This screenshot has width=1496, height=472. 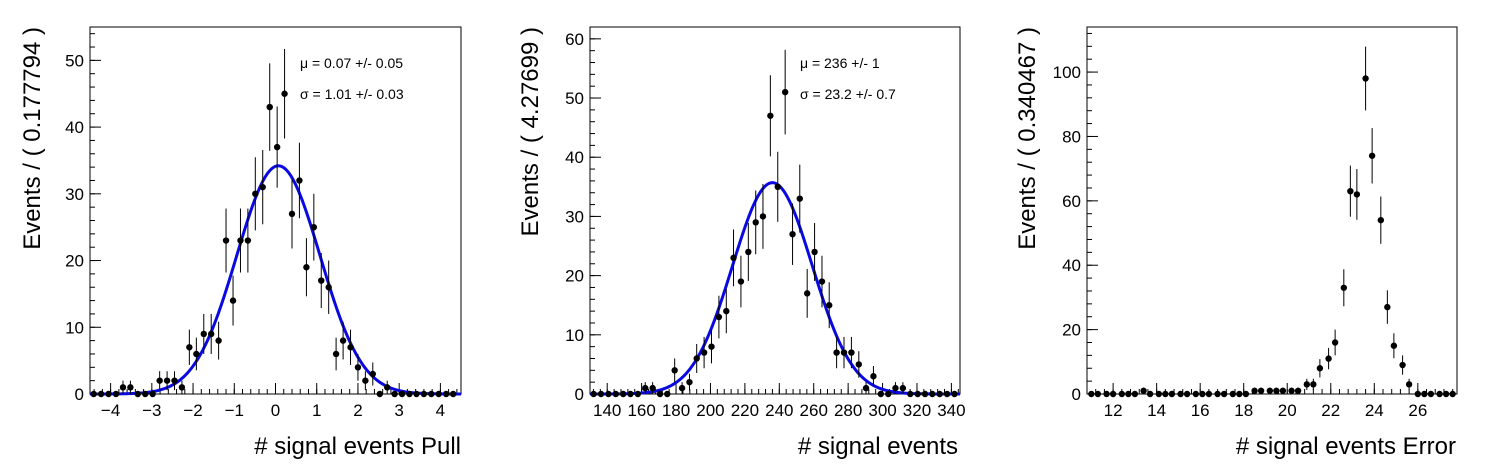 What do you see at coordinates (676, 410) in the screenshot?
I see `x-tick-label: 180` at bounding box center [676, 410].